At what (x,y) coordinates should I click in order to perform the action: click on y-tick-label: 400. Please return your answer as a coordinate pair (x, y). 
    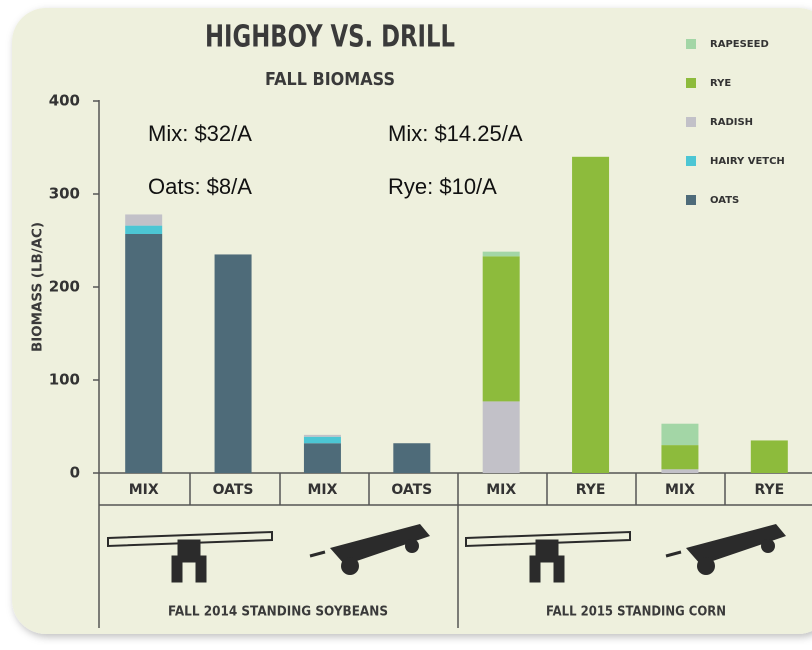
    Looking at the image, I should click on (64, 101).